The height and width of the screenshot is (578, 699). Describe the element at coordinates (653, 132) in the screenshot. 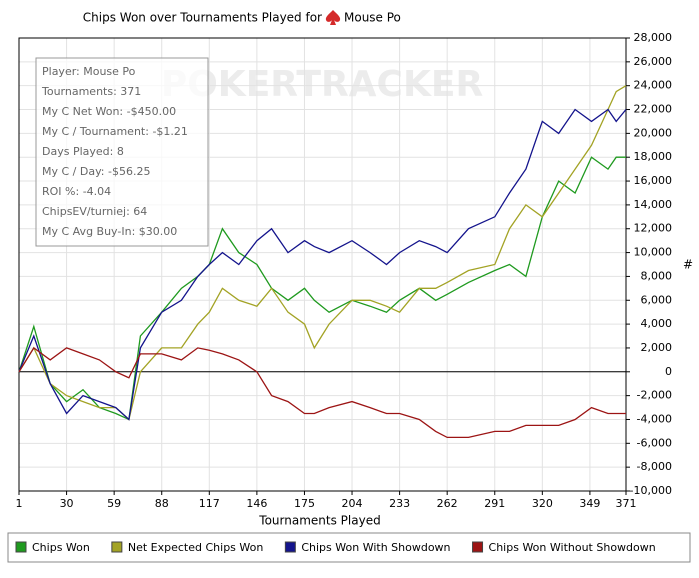

I see `y-tick-label: 20,000` at that location.